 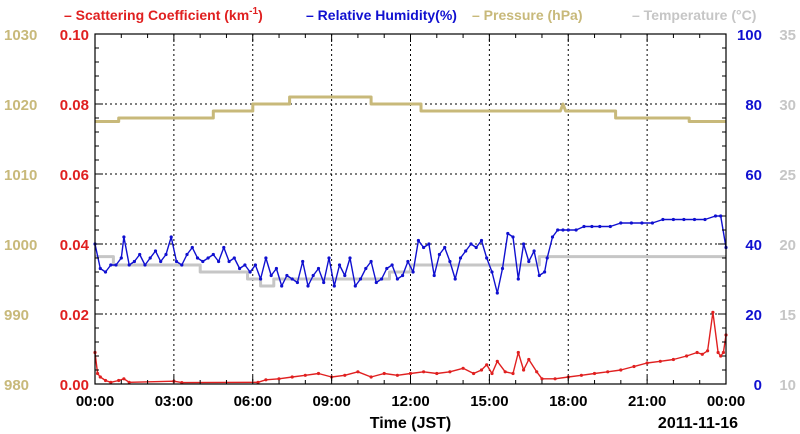 What do you see at coordinates (156, 15) in the screenshot?
I see `legend-label: – Scattering Coefficient (km` at bounding box center [156, 15].